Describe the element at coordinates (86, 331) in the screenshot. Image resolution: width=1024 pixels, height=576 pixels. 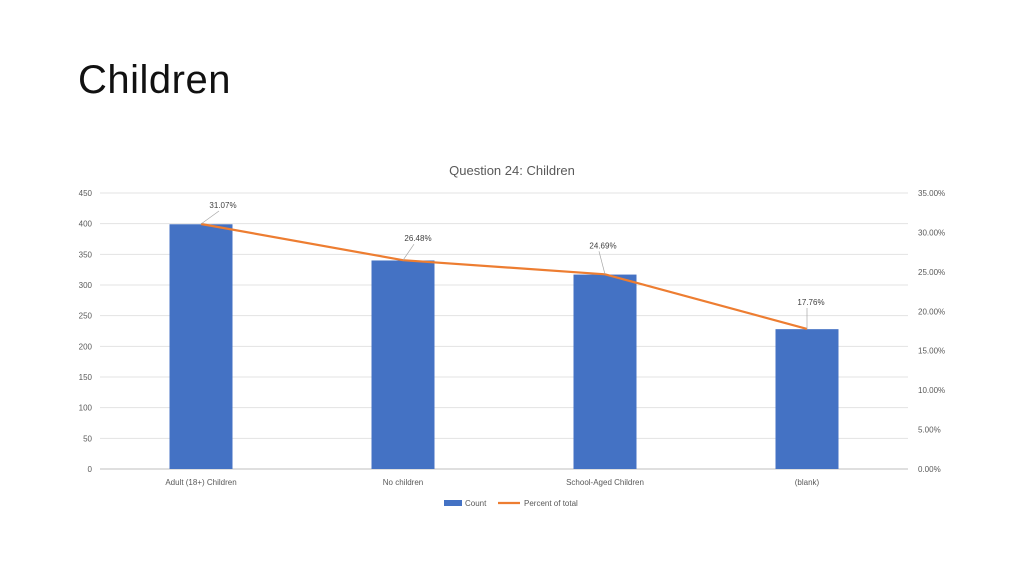
I see `left-axis-ticks: 0 50 100 150 200 250 300 350 400 450` at that location.